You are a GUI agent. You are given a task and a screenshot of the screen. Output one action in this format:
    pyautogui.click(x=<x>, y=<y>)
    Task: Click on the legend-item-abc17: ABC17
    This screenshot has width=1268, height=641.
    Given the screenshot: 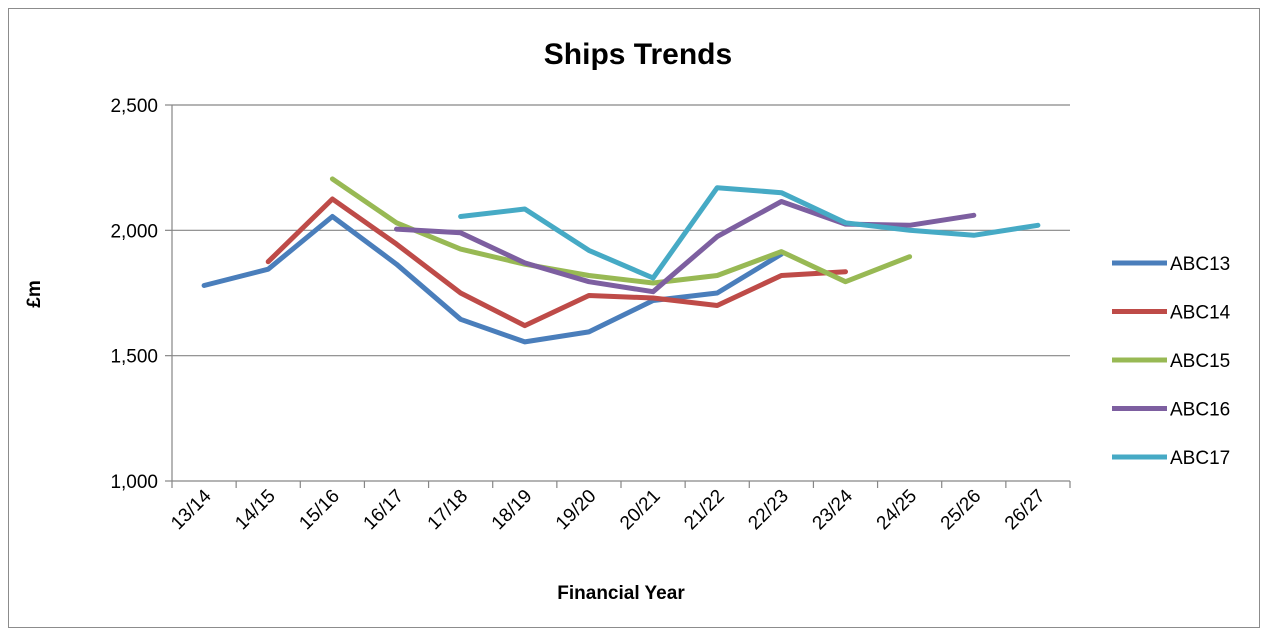 What is the action you would take?
    pyautogui.click(x=1171, y=458)
    